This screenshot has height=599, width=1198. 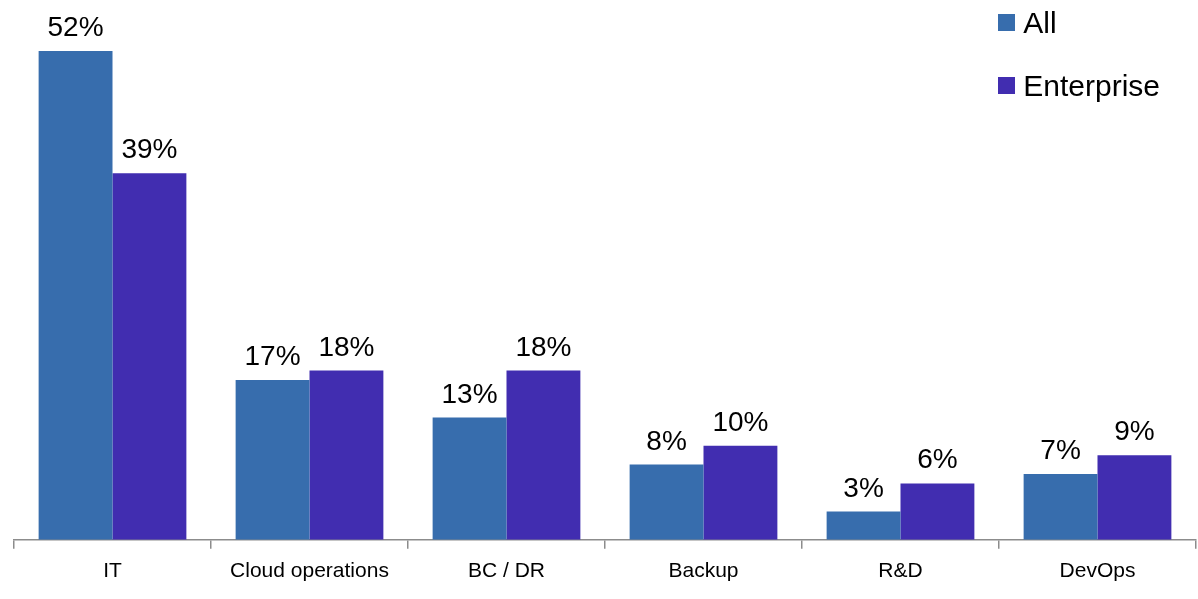 What do you see at coordinates (900, 570) in the screenshot?
I see `x-tick-label: R&D` at bounding box center [900, 570].